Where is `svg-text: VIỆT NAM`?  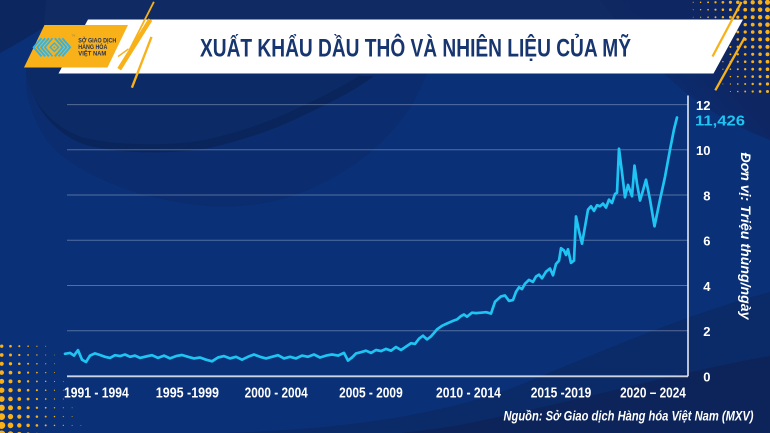 svg-text: VIỆT NAM is located at coordinates (92, 54).